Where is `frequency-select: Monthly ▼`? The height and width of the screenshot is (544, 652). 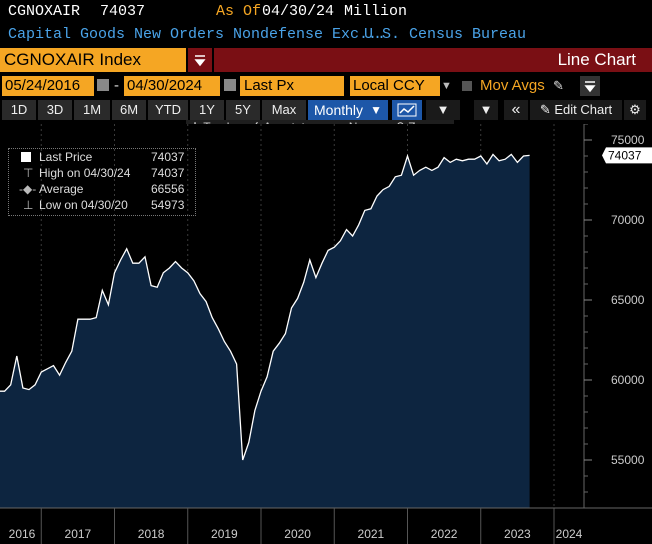
frequency-select: Monthly ▼ is located at coordinates (348, 110).